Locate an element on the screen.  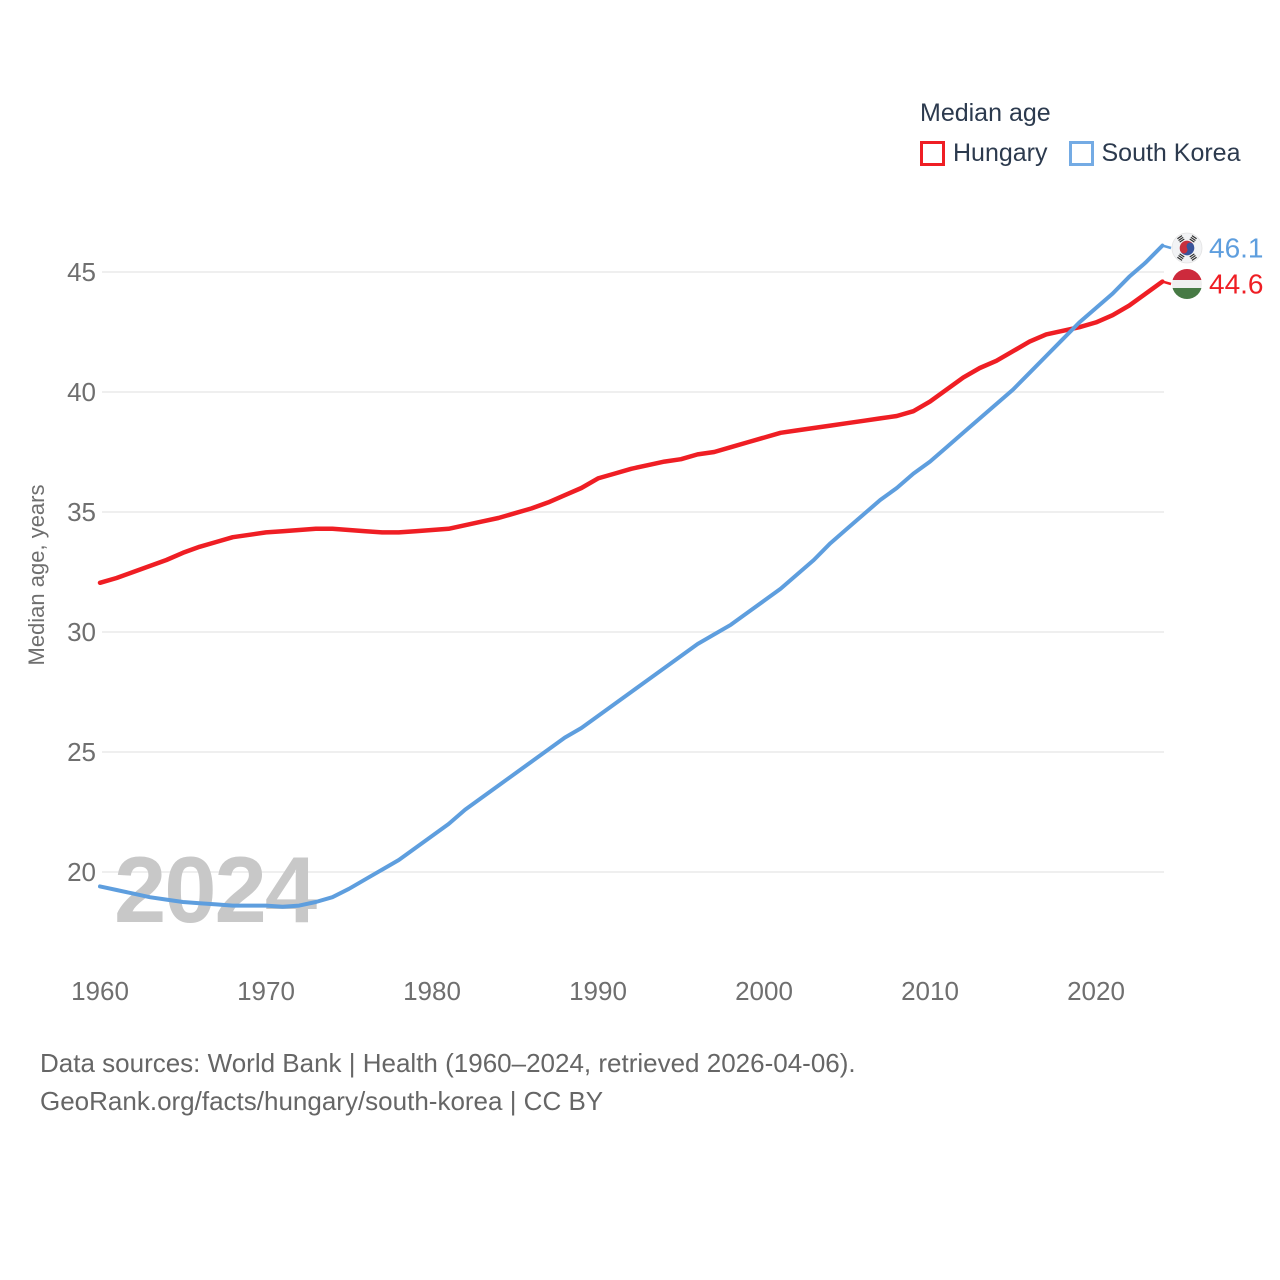
legend-title: Median age is located at coordinates (985, 113).